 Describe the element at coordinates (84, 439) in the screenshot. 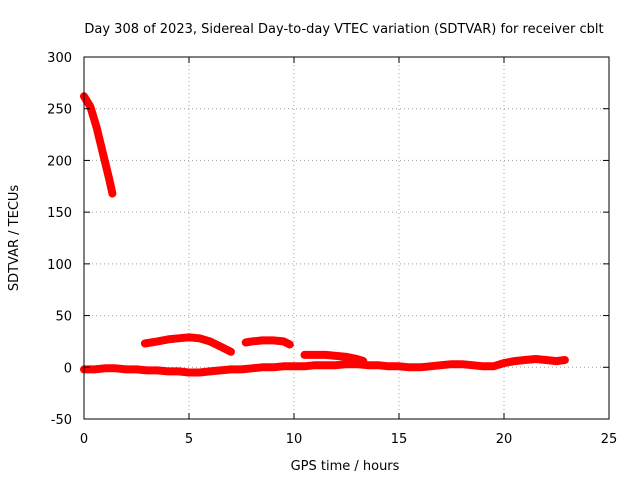

I see `x-tick-label: 0` at that location.